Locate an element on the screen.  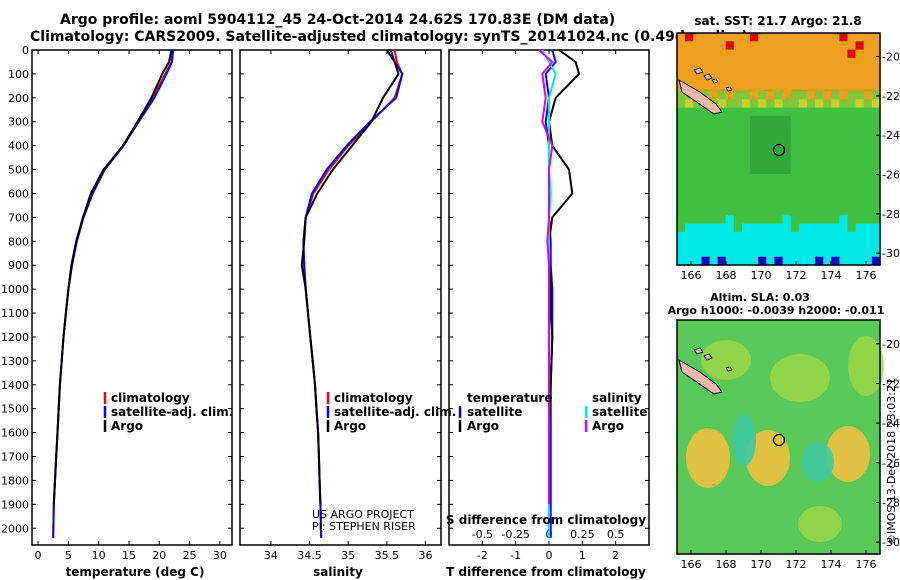
latitude-tick-label: -30 is located at coordinates (891, 542).